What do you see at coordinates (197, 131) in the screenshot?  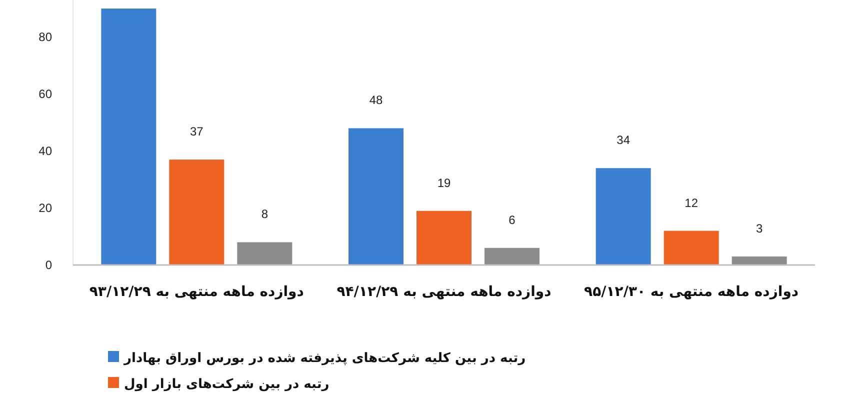 I see `data-label: 37` at bounding box center [197, 131].